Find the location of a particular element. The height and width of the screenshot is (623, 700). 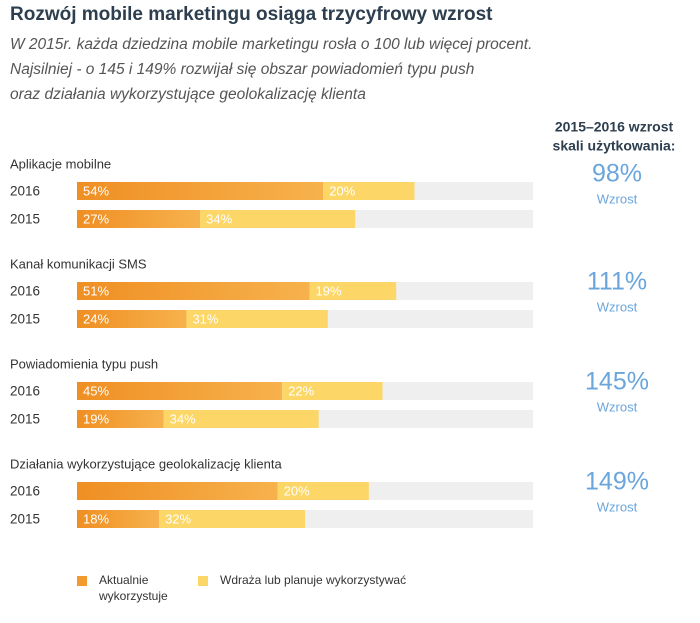

group-label: Powiadomienia typu push is located at coordinates (84, 363).